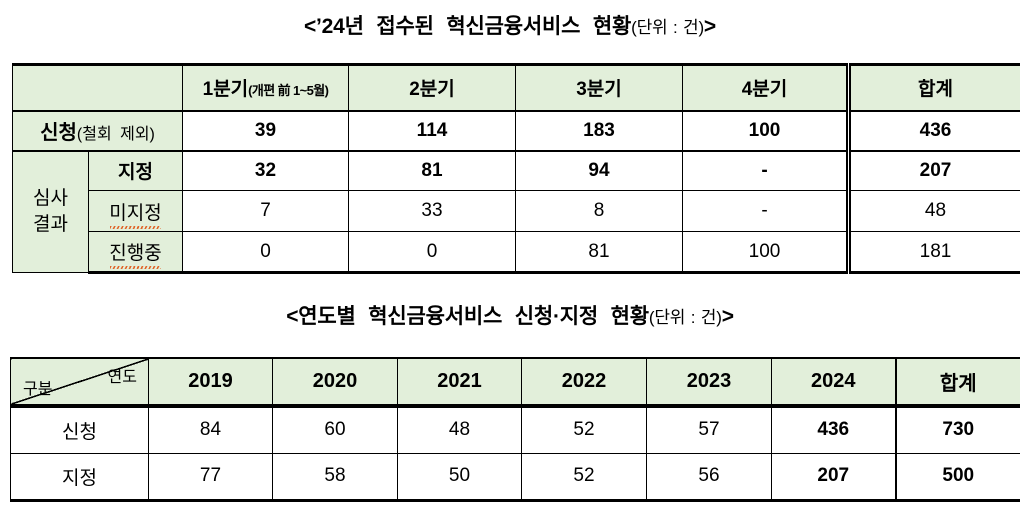 The width and height of the screenshot is (1020, 512). Describe the element at coordinates (97, 87) in the screenshot. I see `table1-corner-cell` at that location.